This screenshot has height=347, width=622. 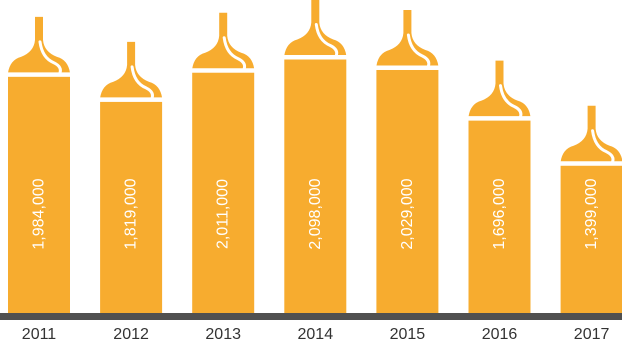 I want to click on x-tick-label: 2014, so click(x=316, y=334).